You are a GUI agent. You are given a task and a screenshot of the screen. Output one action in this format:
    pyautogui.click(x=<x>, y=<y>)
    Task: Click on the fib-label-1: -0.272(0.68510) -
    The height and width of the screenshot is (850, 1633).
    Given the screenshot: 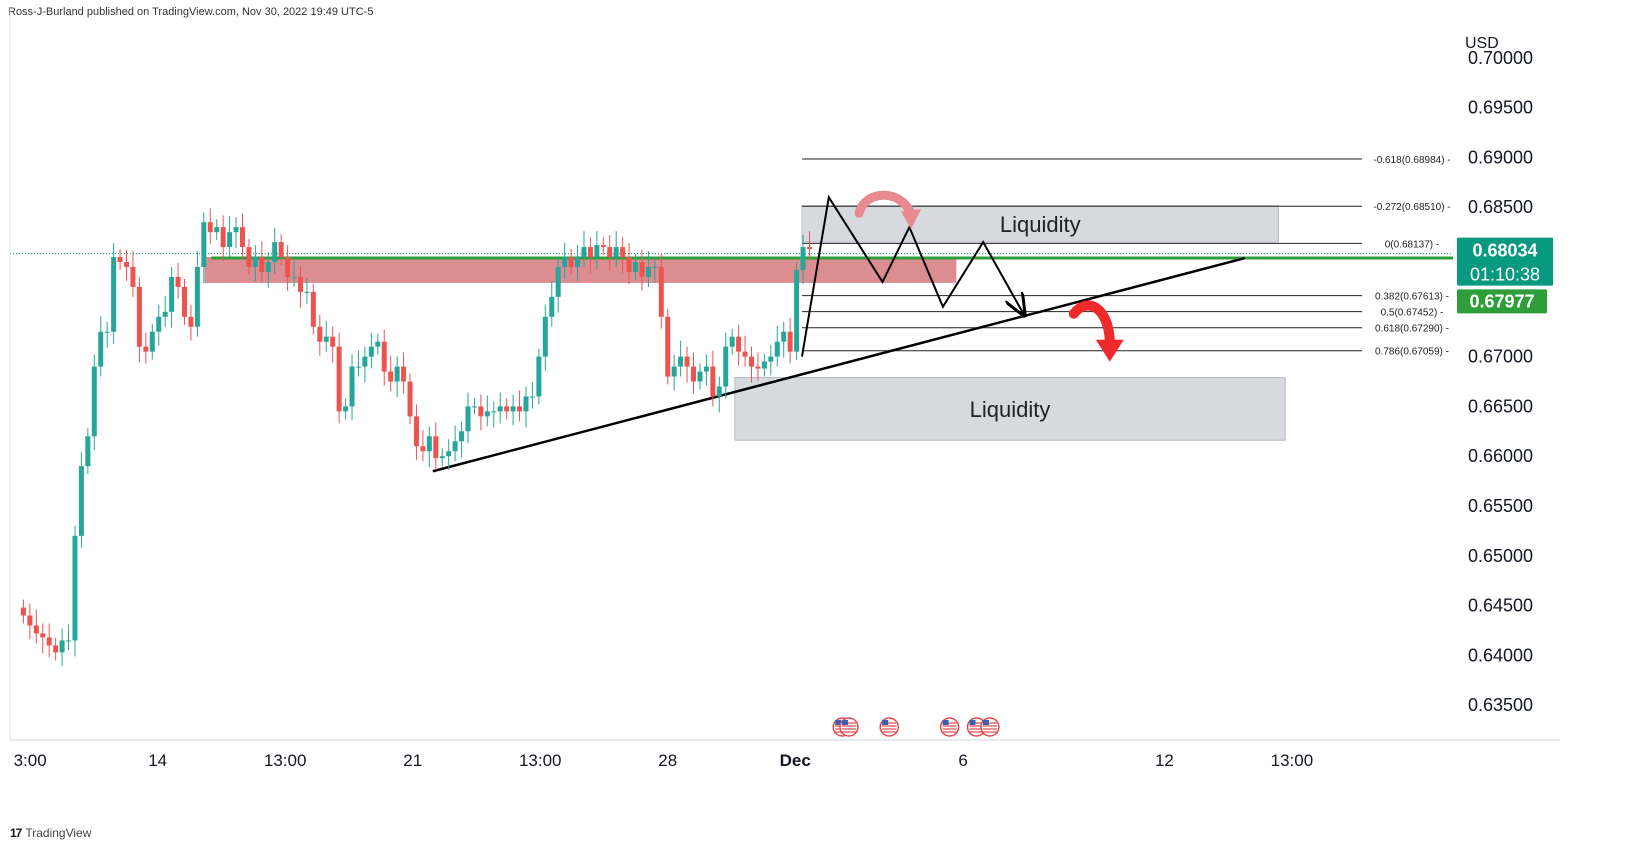 What is the action you would take?
    pyautogui.click(x=1411, y=207)
    